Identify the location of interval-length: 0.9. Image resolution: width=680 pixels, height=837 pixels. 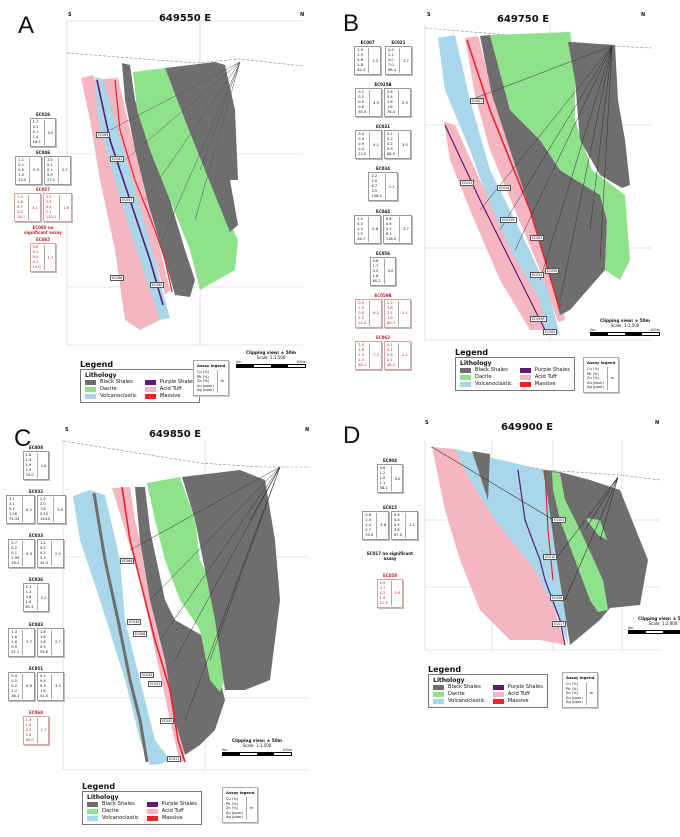
(36, 170).